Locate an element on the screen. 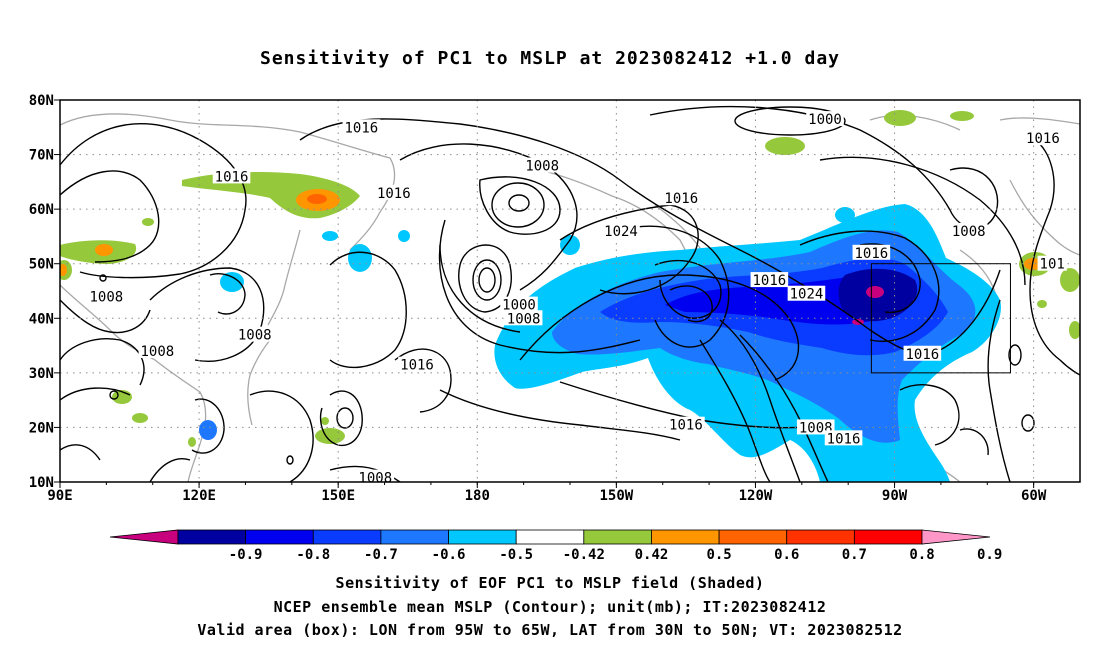 The width and height of the screenshot is (1100, 650). lat-label: 50N is located at coordinates (41, 265).